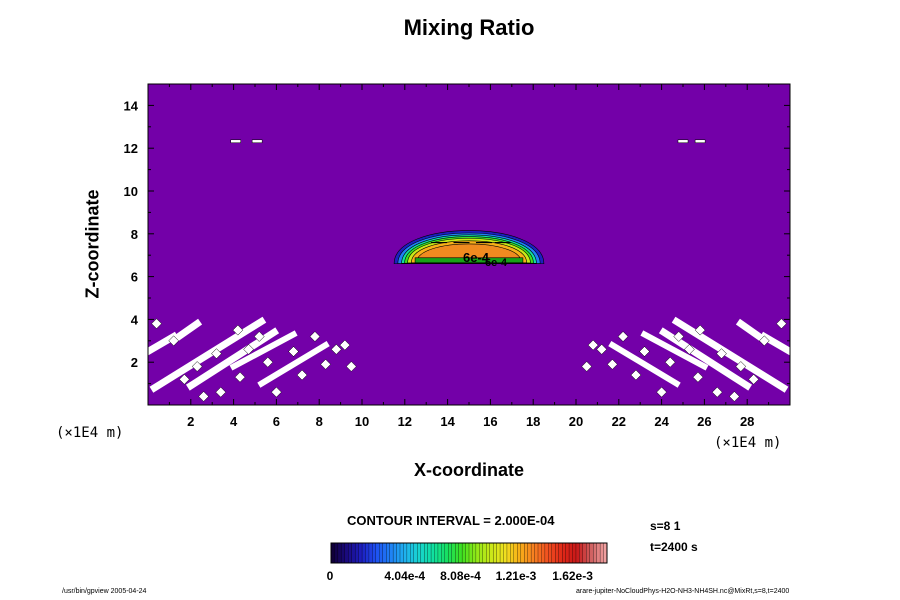 The width and height of the screenshot is (900, 600). What do you see at coordinates (661, 421) in the screenshot?
I see `x-tick-label: 24` at bounding box center [661, 421].